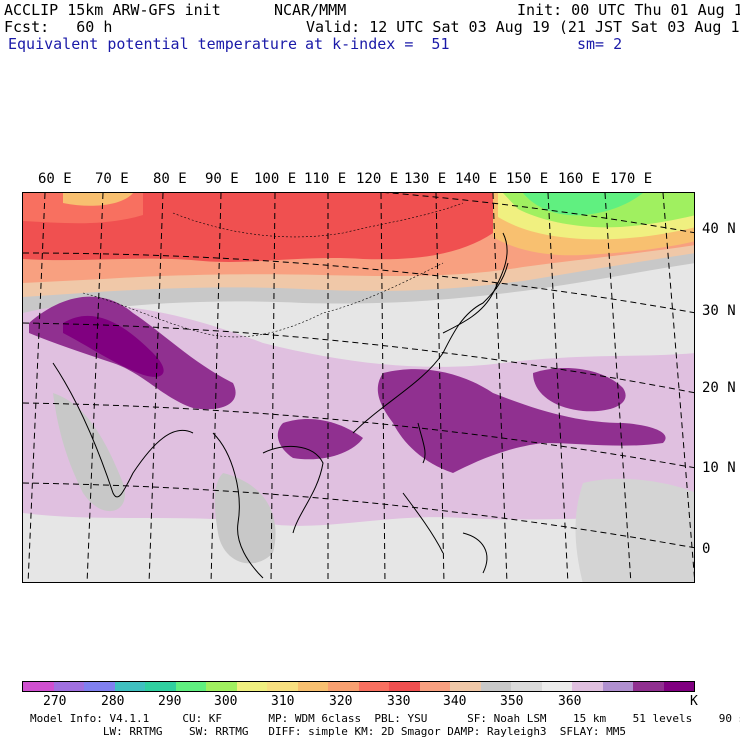 Image resolution: width=740 pixels, height=740 pixels. What do you see at coordinates (222, 179) in the screenshot?
I see `longitude-label: 90 E` at bounding box center [222, 179].